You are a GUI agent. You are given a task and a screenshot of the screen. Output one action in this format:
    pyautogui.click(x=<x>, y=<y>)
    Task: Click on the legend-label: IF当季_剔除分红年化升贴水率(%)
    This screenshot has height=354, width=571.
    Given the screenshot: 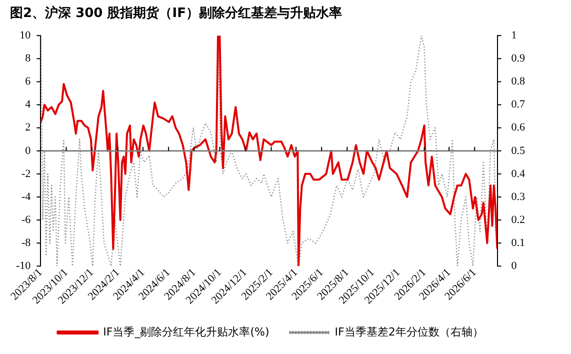 What is the action you would take?
    pyautogui.click(x=186, y=331)
    